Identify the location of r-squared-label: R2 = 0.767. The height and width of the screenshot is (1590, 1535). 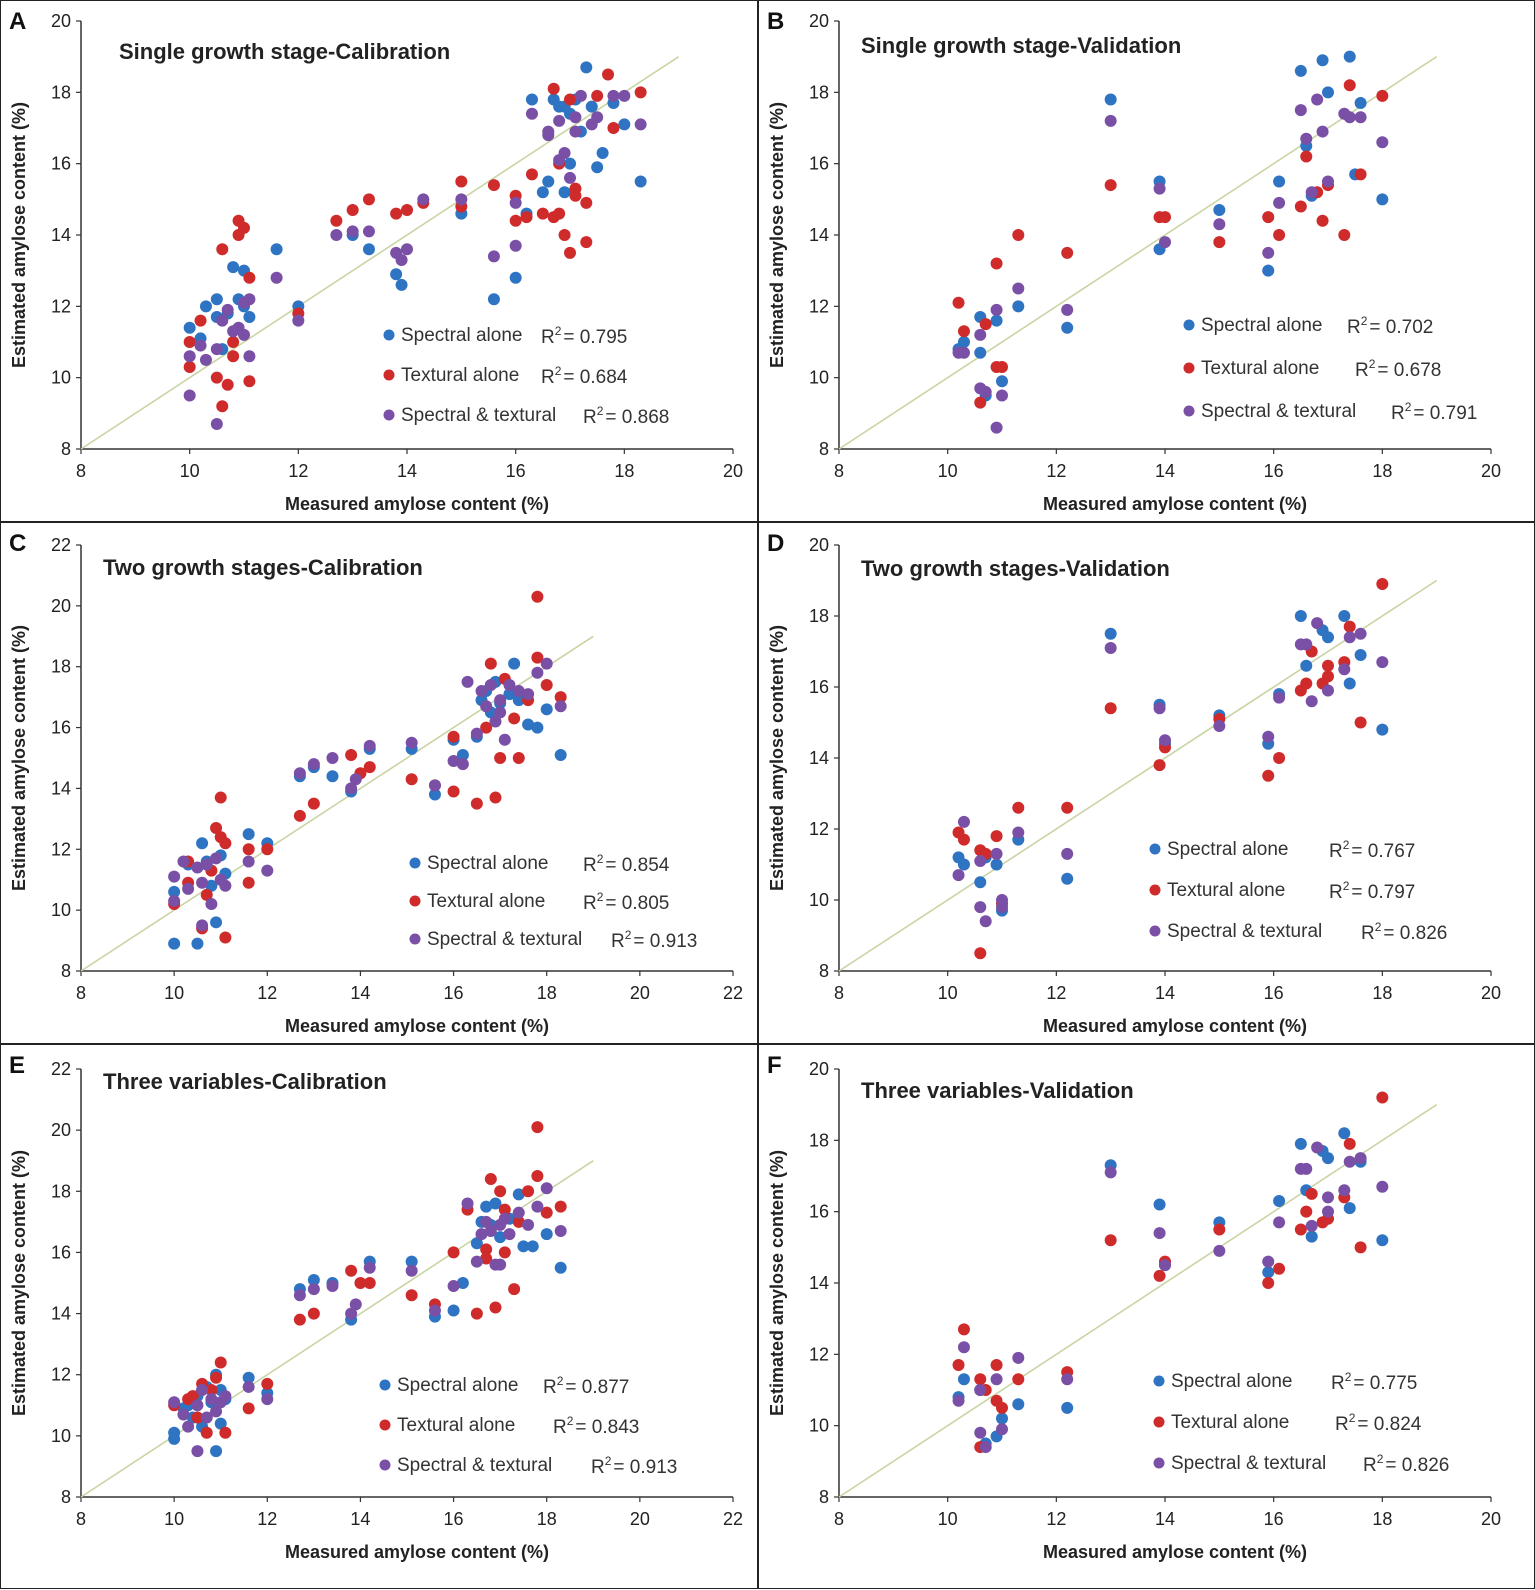
(1372, 850).